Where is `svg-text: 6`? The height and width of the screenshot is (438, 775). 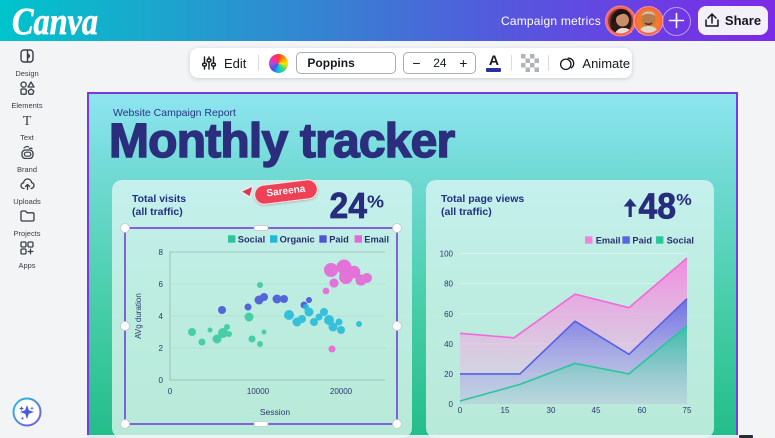
svg-text: 6 is located at coordinates (161, 284).